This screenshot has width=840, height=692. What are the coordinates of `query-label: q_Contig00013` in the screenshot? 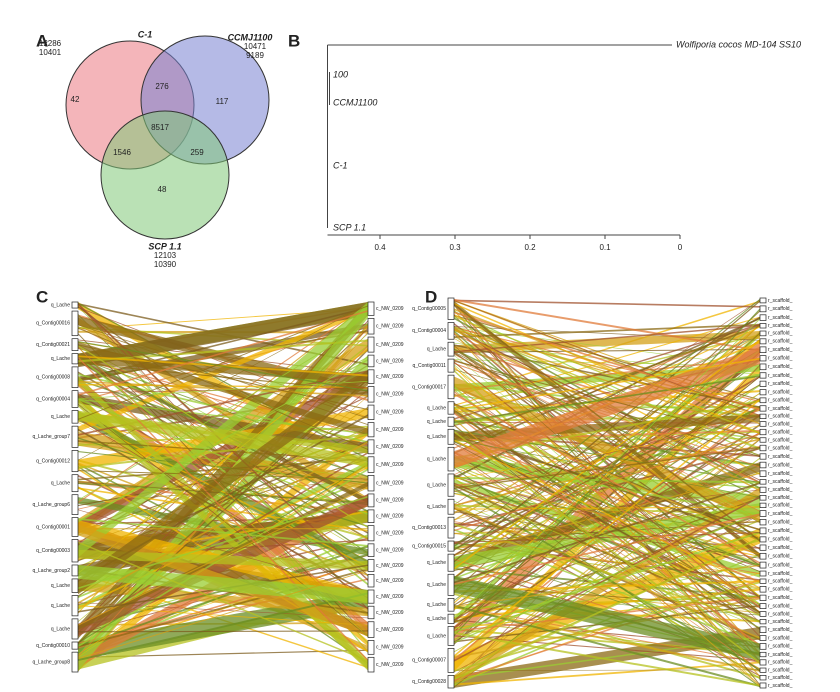 It's located at (429, 528).